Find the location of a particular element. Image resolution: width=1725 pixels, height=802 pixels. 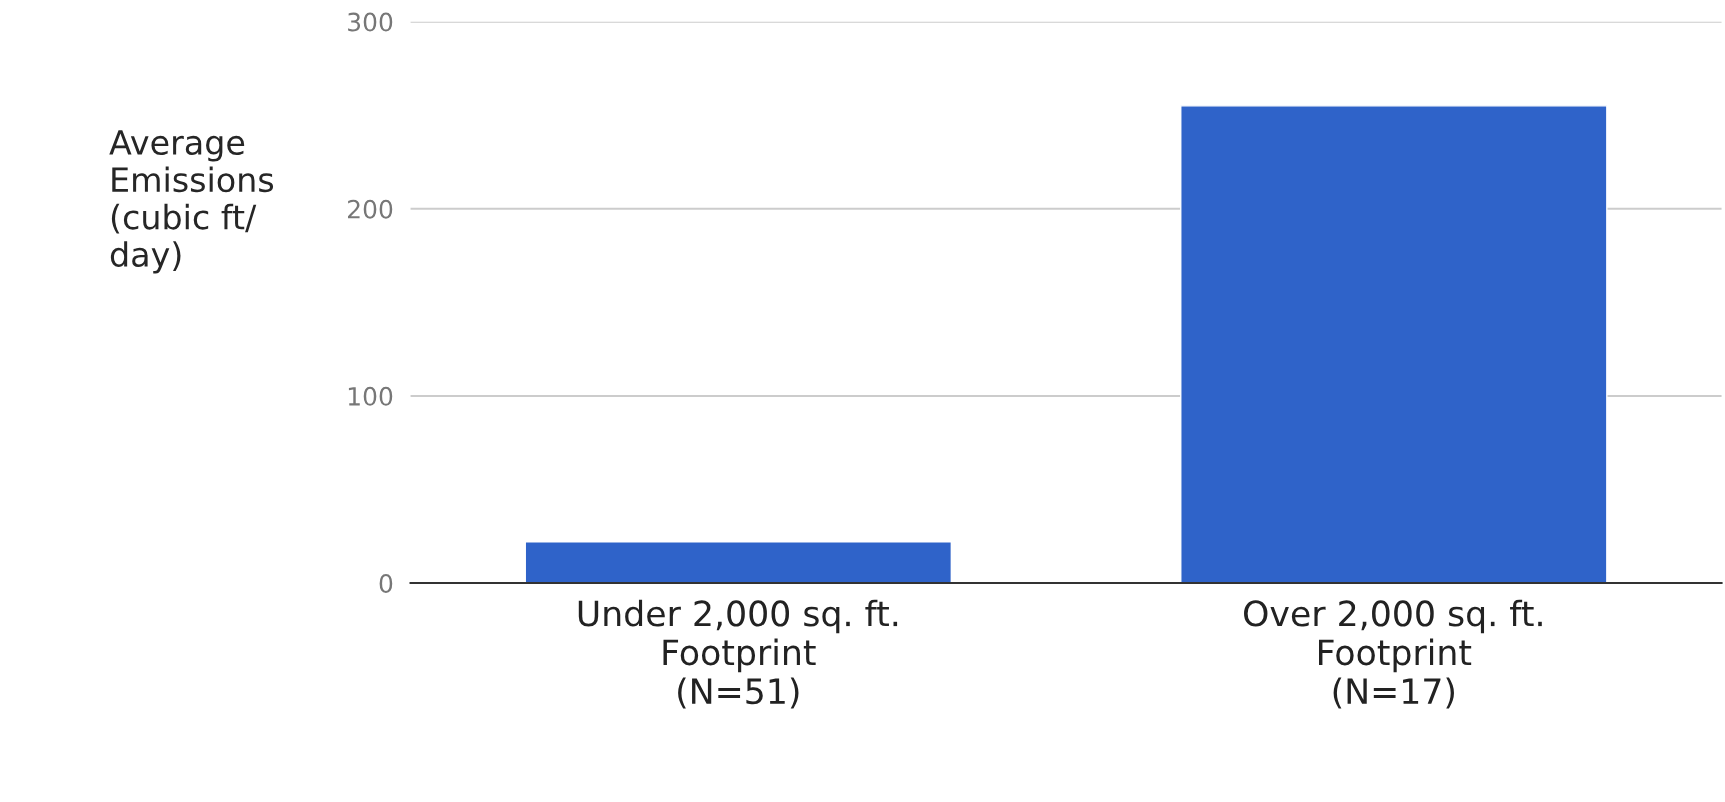

x-tick-label: Under 2,000 sq. ft. Footprint (N=51) is located at coordinates (738, 654).